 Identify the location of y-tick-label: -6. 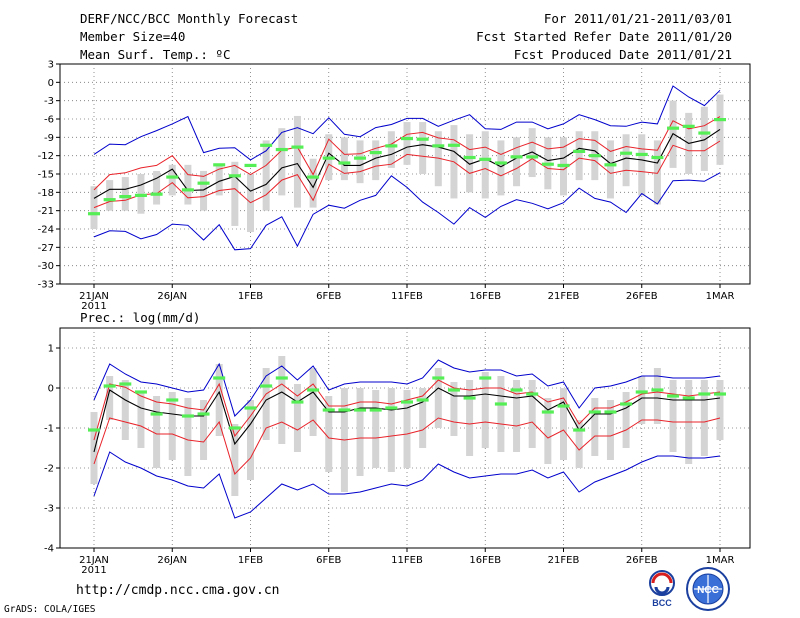
(49, 120).